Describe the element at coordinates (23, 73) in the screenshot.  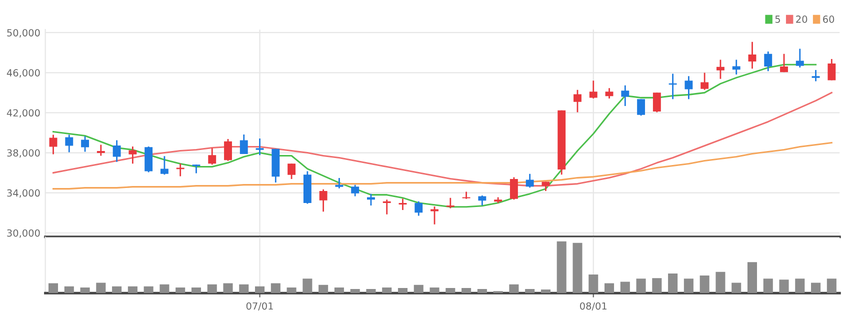
I see `y-tick-label: 46,000` at that location.